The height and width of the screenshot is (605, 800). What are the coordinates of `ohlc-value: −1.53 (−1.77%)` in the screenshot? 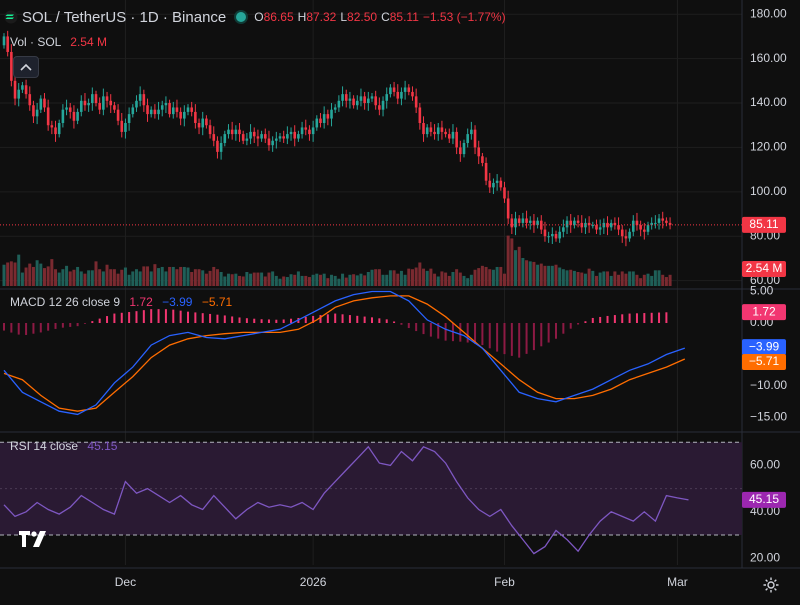 It's located at (464, 17).